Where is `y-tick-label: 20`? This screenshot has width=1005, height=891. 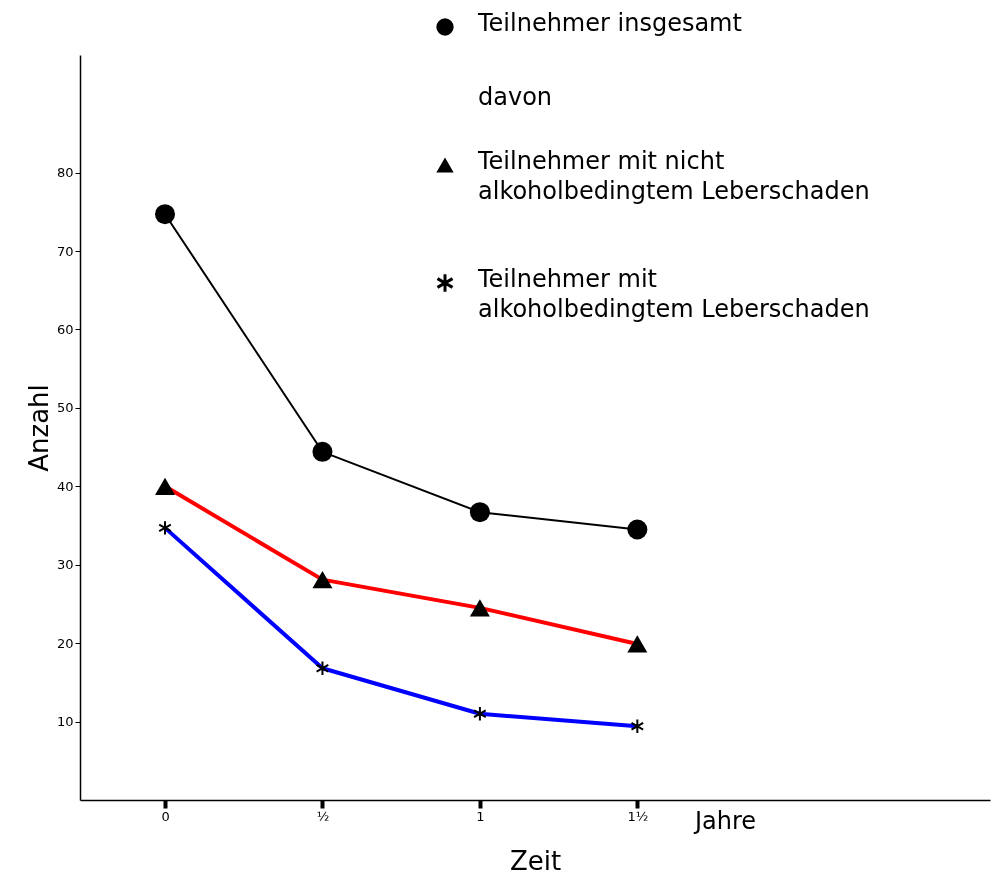 y-tick-label: 20 is located at coordinates (65, 643).